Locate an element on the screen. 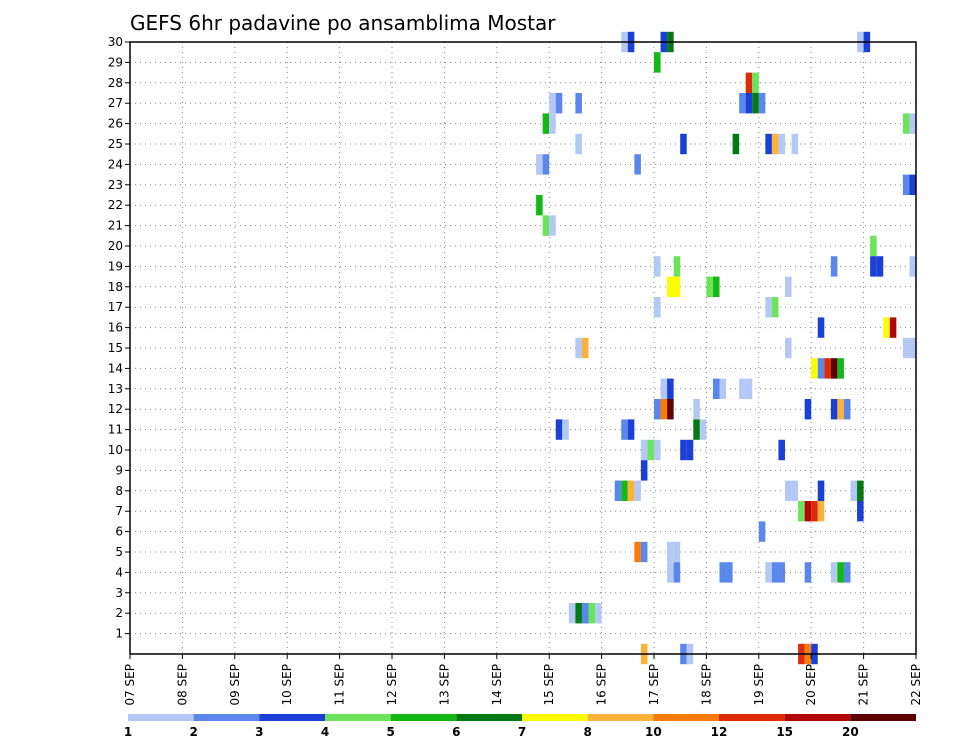  x-tick-label: 19 SEP is located at coordinates (759, 685).